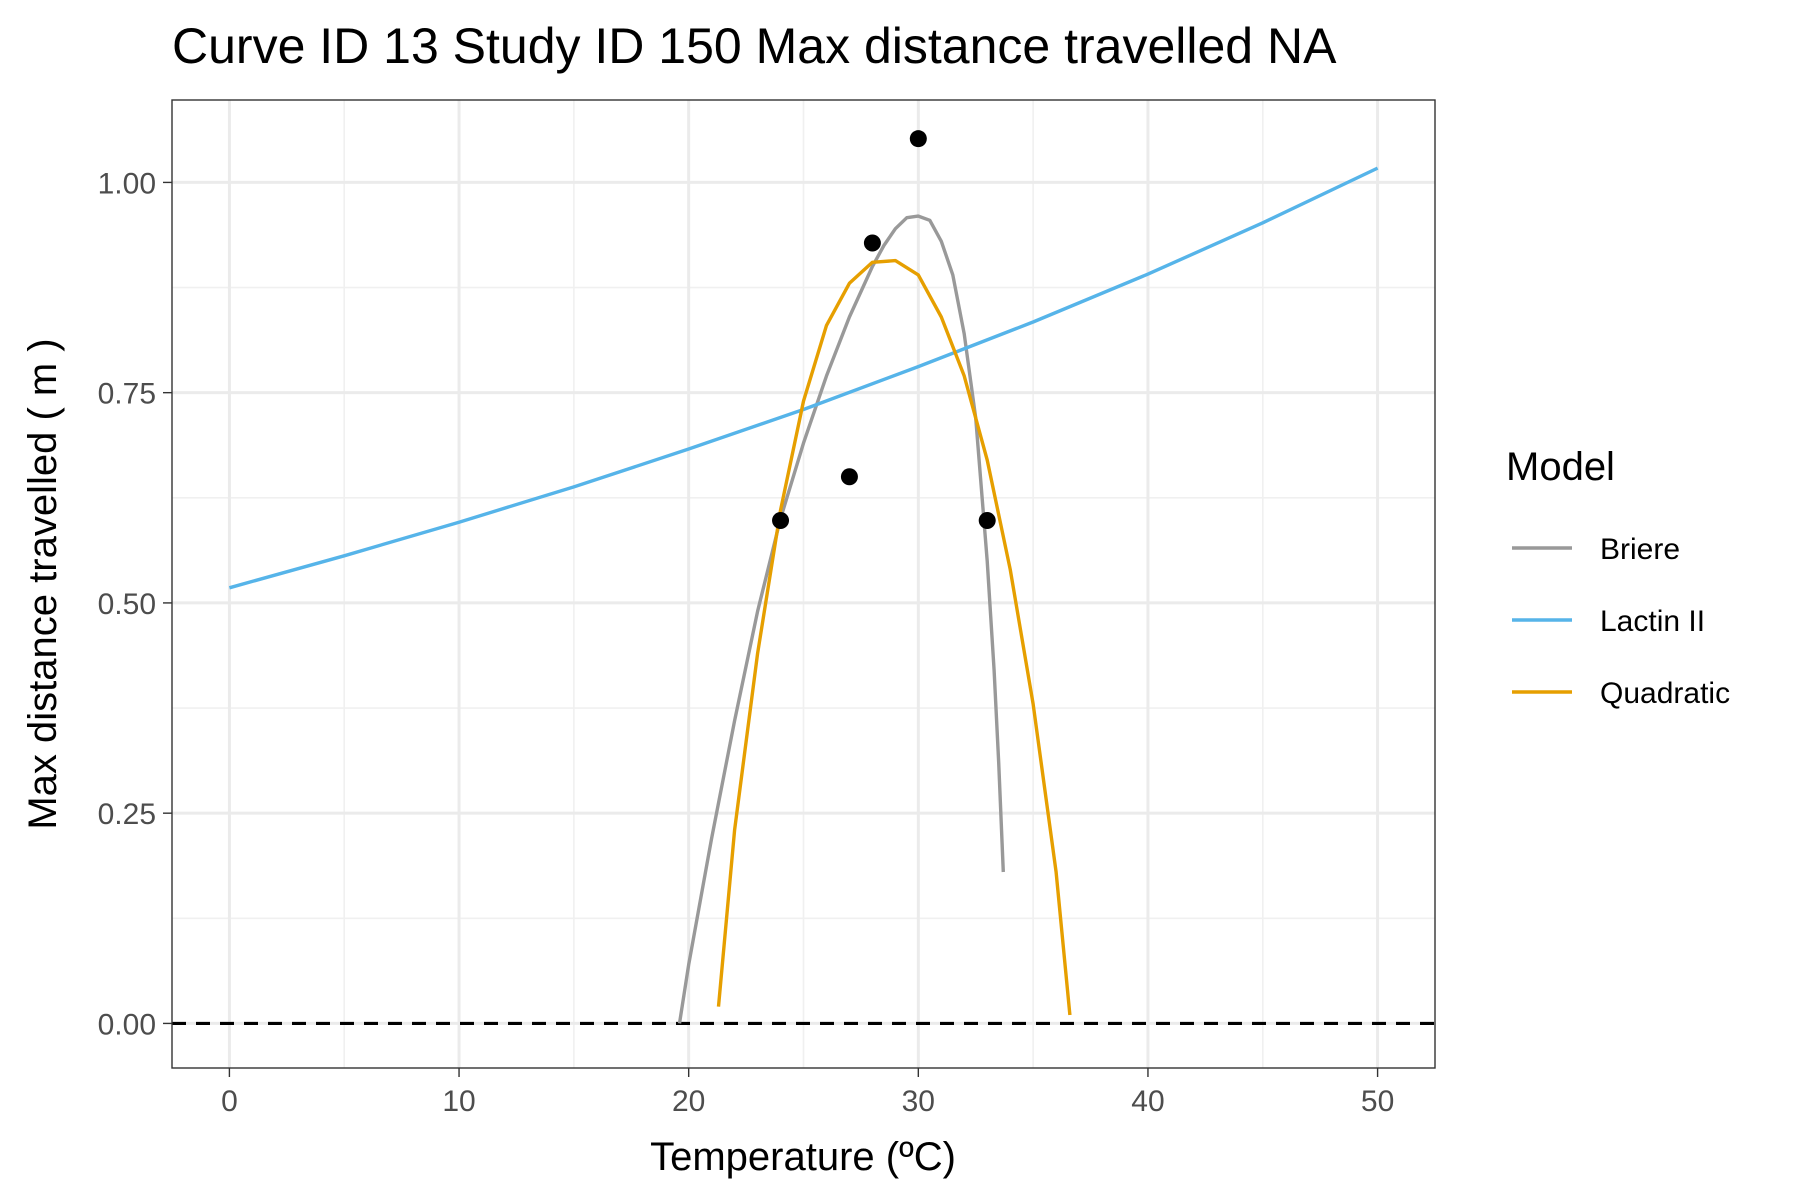  Describe the element at coordinates (229, 1101) in the screenshot. I see `x-tick-label: 0` at that location.